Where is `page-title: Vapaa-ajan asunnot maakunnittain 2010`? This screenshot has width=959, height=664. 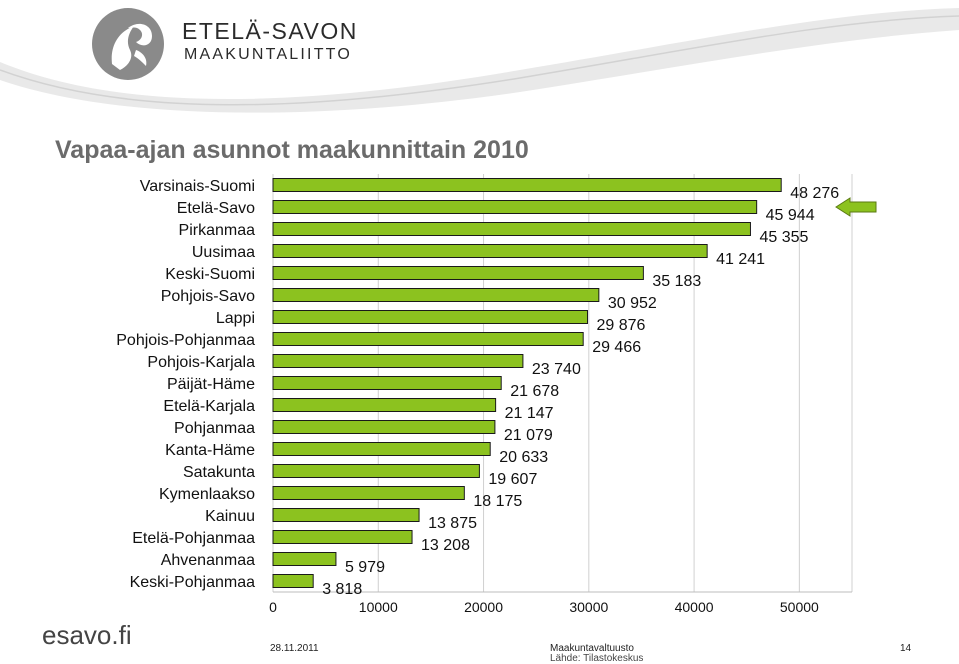 page-title: Vapaa-ajan asunnot maakunnittain 2010 is located at coordinates (292, 150).